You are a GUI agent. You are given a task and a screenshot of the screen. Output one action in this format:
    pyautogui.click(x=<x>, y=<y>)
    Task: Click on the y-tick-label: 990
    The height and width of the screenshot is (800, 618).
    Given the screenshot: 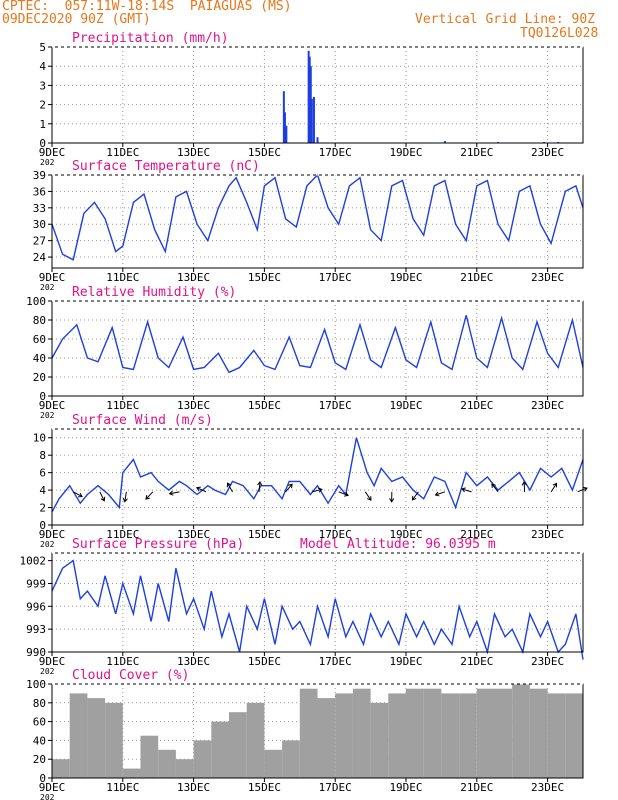 What is the action you would take?
    pyautogui.click(x=36, y=652)
    